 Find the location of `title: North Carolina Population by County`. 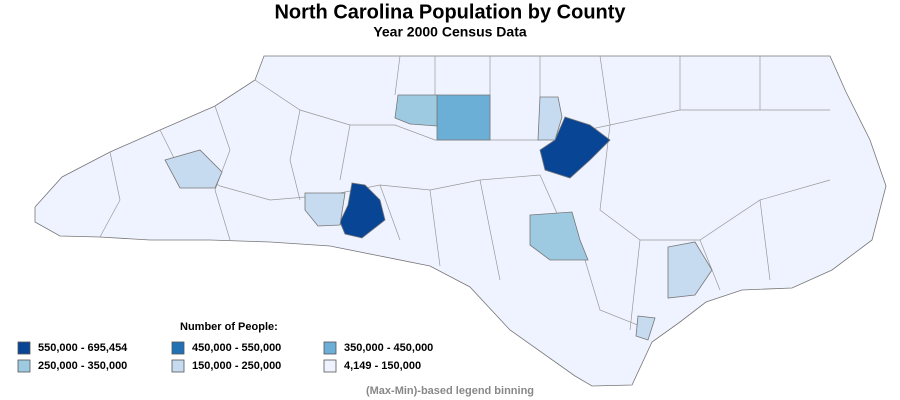

title: North Carolina Population by County is located at coordinates (450, 12).